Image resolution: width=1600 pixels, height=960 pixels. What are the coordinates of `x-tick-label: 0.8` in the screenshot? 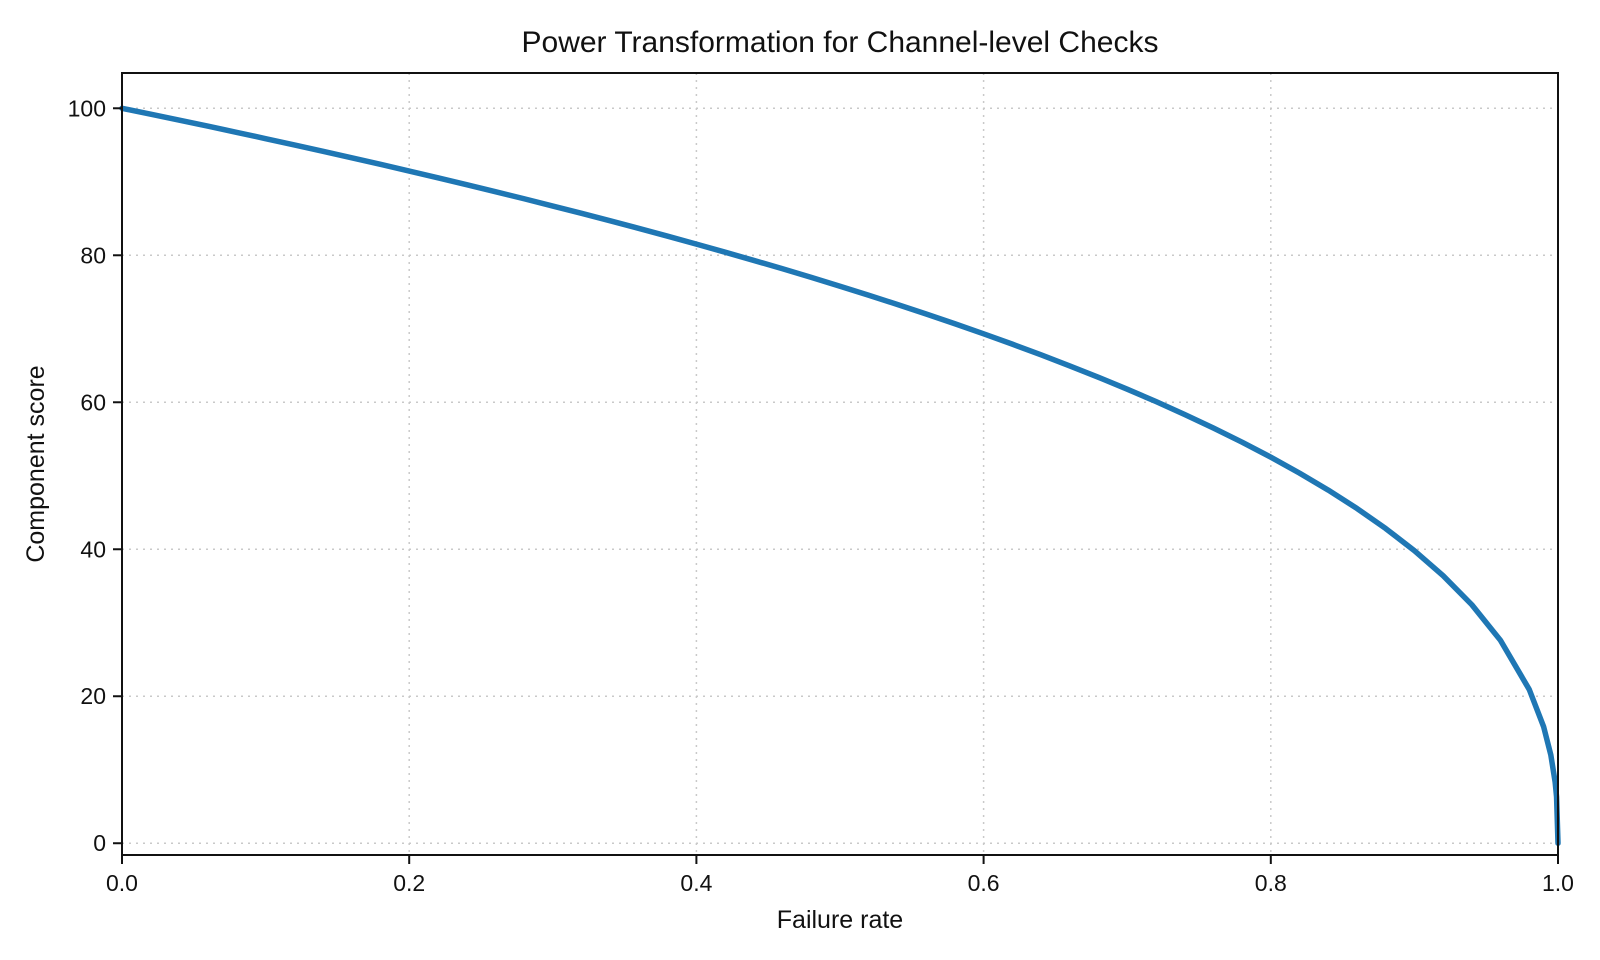 It's located at (1271, 883).